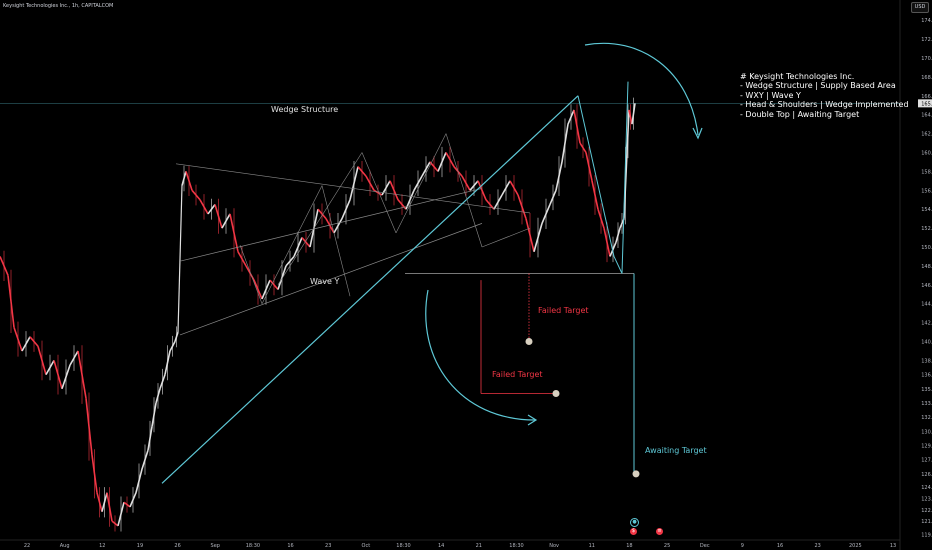 Image resolution: width=932 pixels, height=550 pixels. Describe the element at coordinates (659, 531) in the screenshot. I see `news-event-icon: ≡` at that location.